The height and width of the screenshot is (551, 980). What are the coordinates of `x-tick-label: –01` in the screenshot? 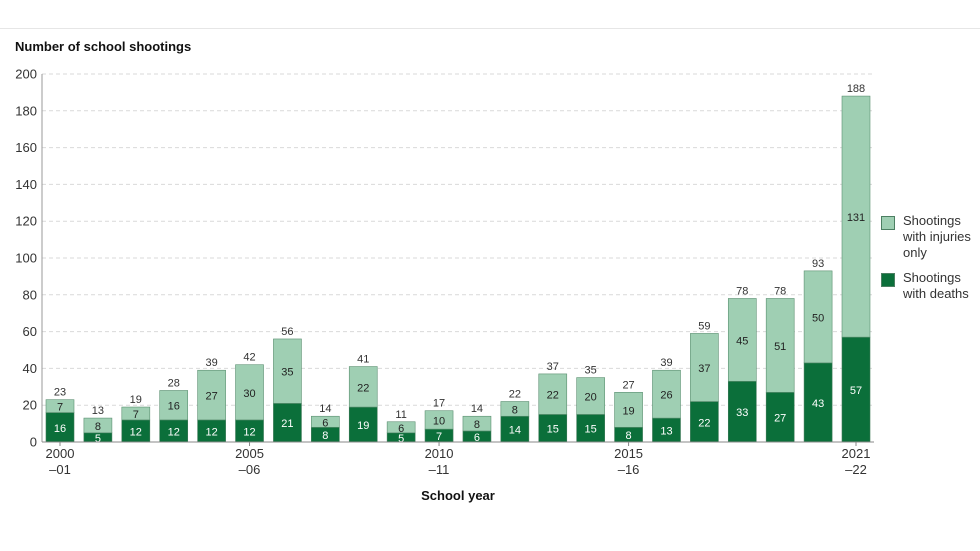 It's located at (60, 469).